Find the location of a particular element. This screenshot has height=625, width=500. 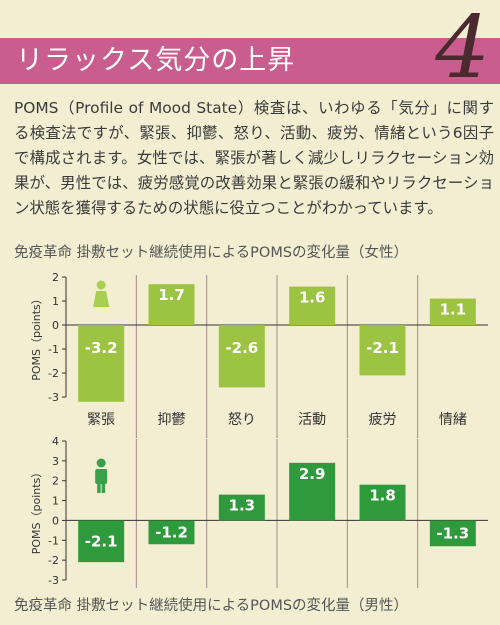

category-label: 情緒 is located at coordinates (453, 420).